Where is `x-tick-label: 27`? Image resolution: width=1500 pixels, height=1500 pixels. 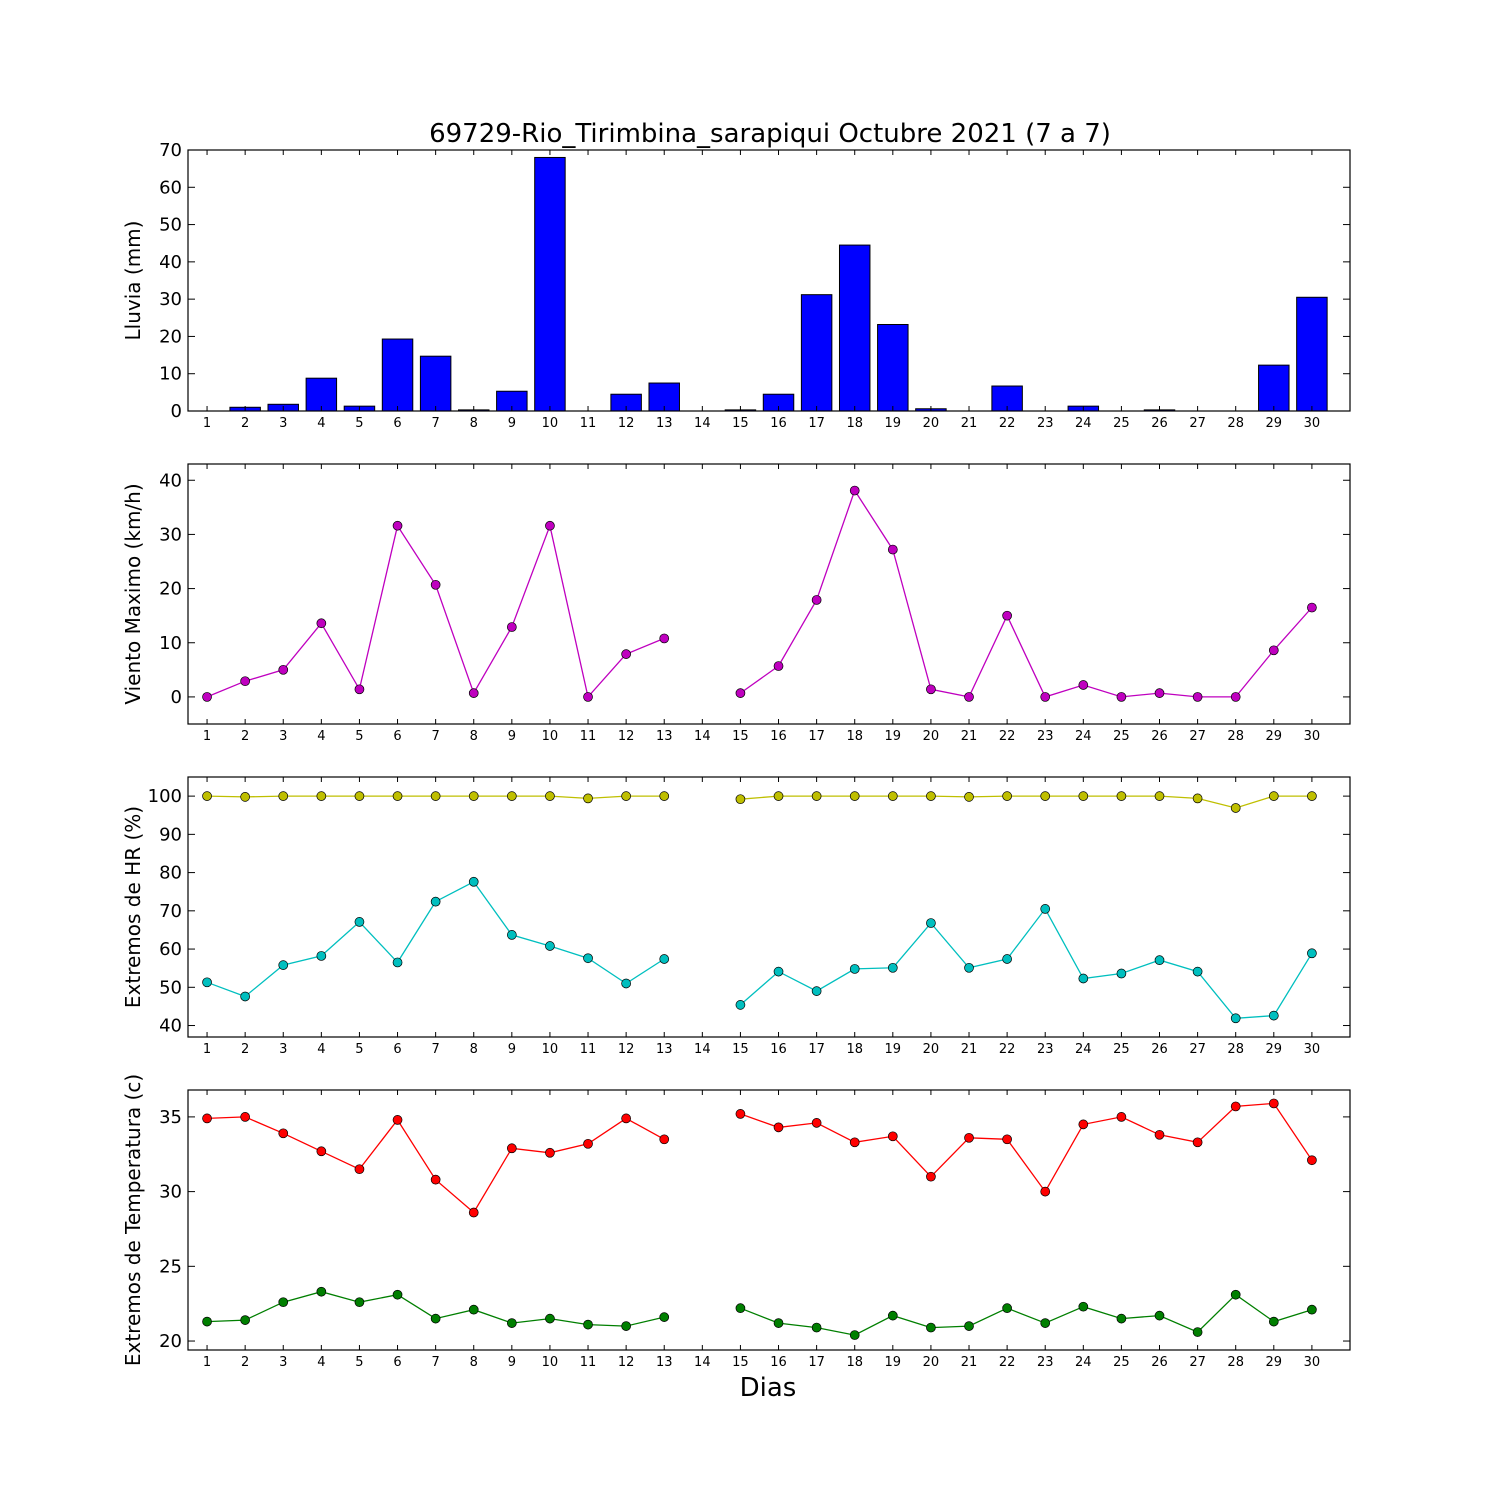 x-tick-label: 27 is located at coordinates (1197, 1049).